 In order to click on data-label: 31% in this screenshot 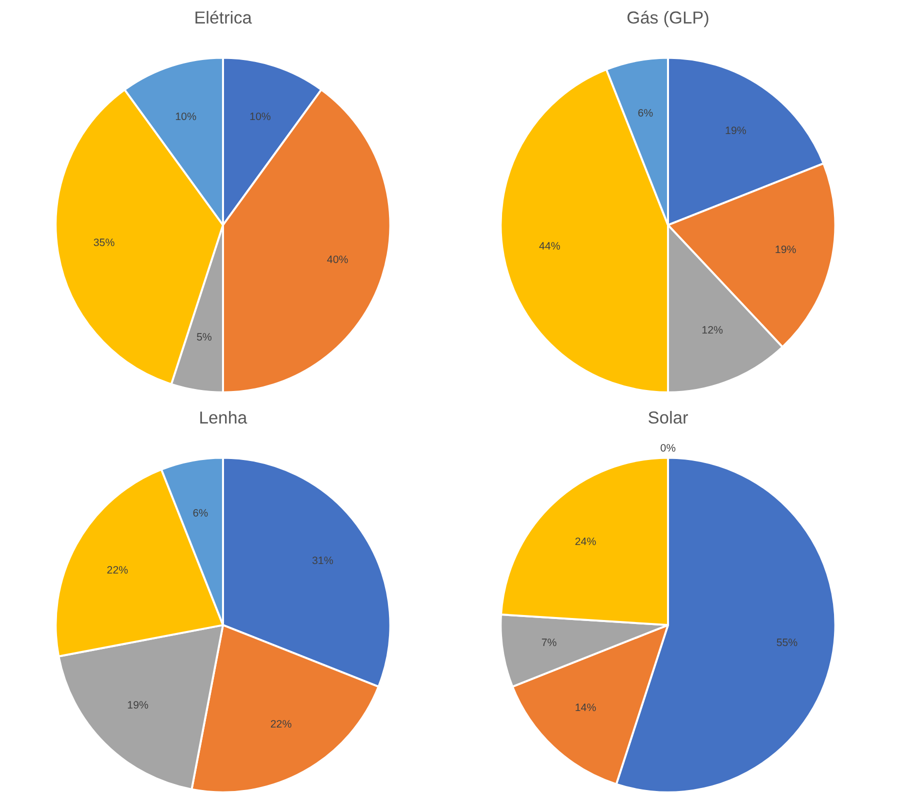, I will do `click(323, 561)`.